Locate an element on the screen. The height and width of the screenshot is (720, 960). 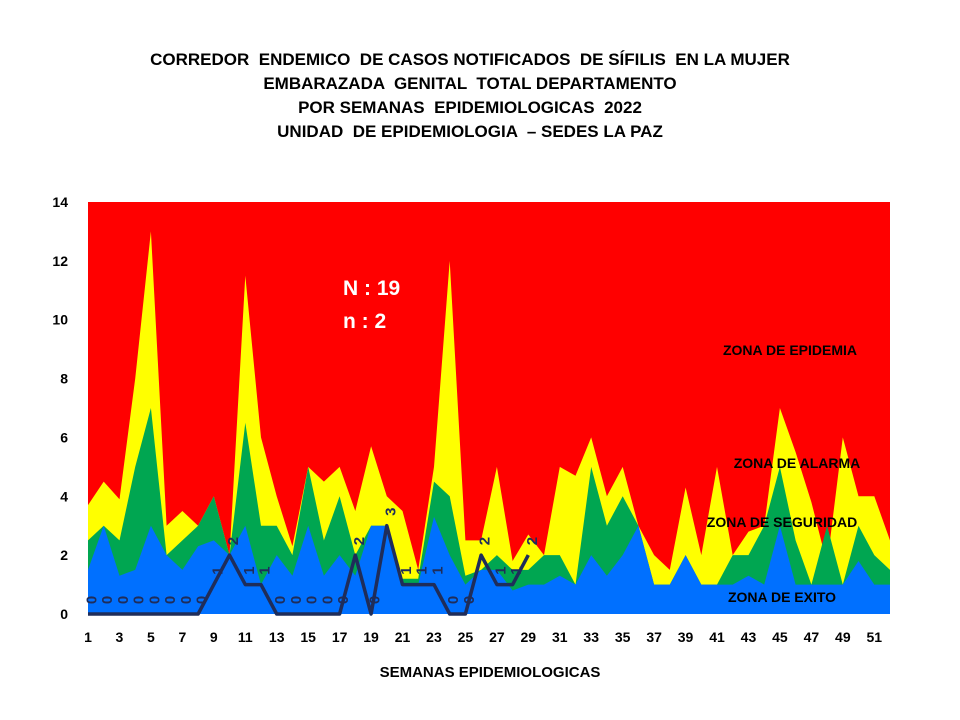
x-tick-label-35: 35 is located at coordinates (623, 637).